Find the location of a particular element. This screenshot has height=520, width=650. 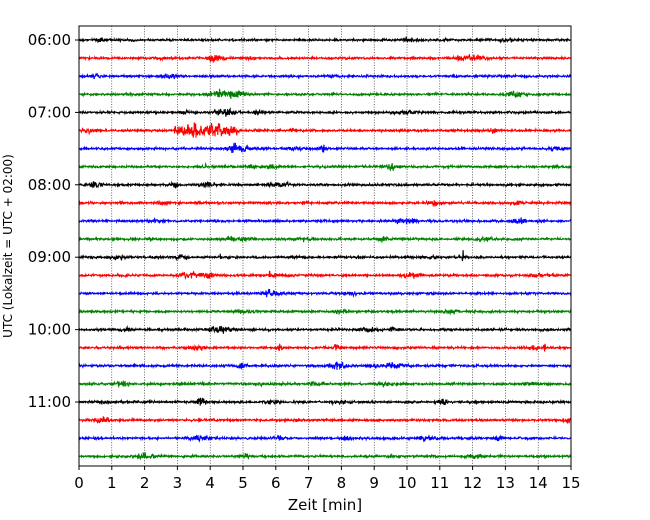

y-tick-label: 10:00 is located at coordinates (49, 330).